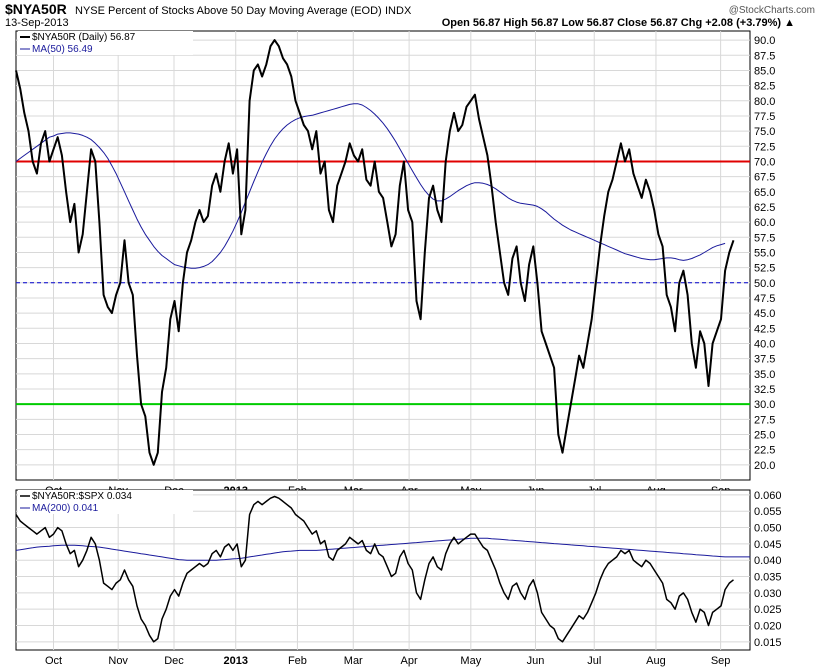  I want to click on symbol-label: $NYA50R, so click(36, 9).